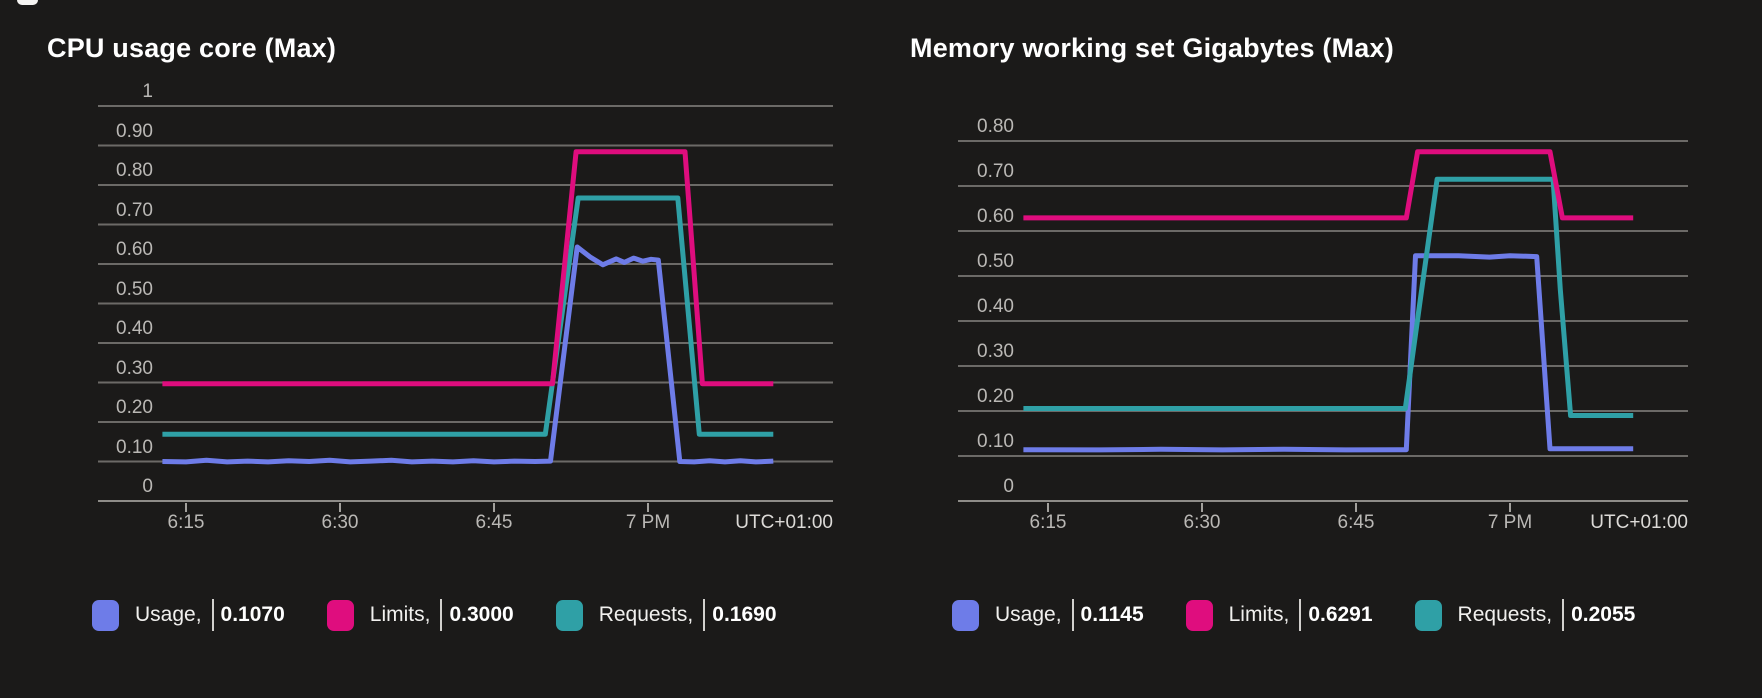 The height and width of the screenshot is (698, 1762). I want to click on legend-item-limits: Limits, 0.6291, so click(1279, 615).